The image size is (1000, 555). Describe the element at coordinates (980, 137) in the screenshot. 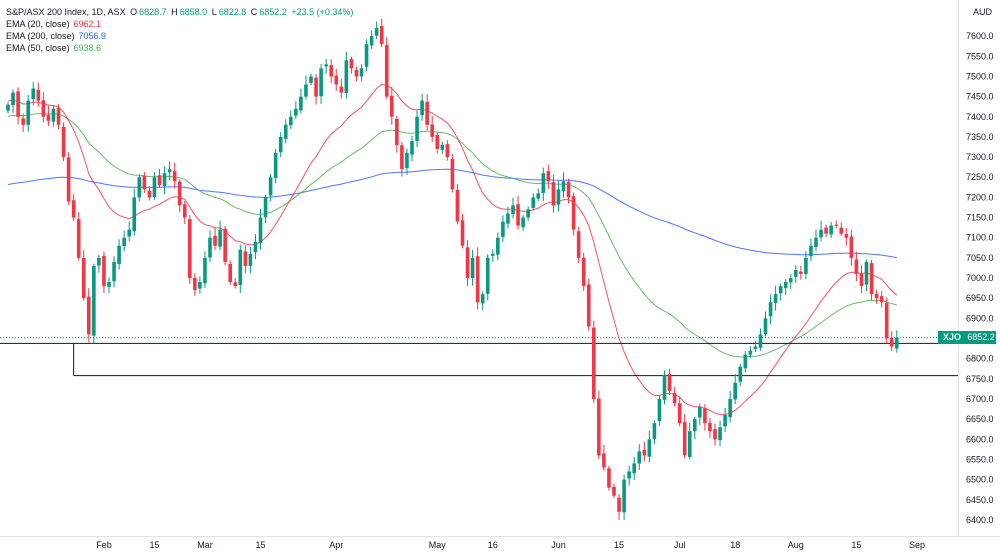

I see `price-tick-label: 7350.0` at that location.